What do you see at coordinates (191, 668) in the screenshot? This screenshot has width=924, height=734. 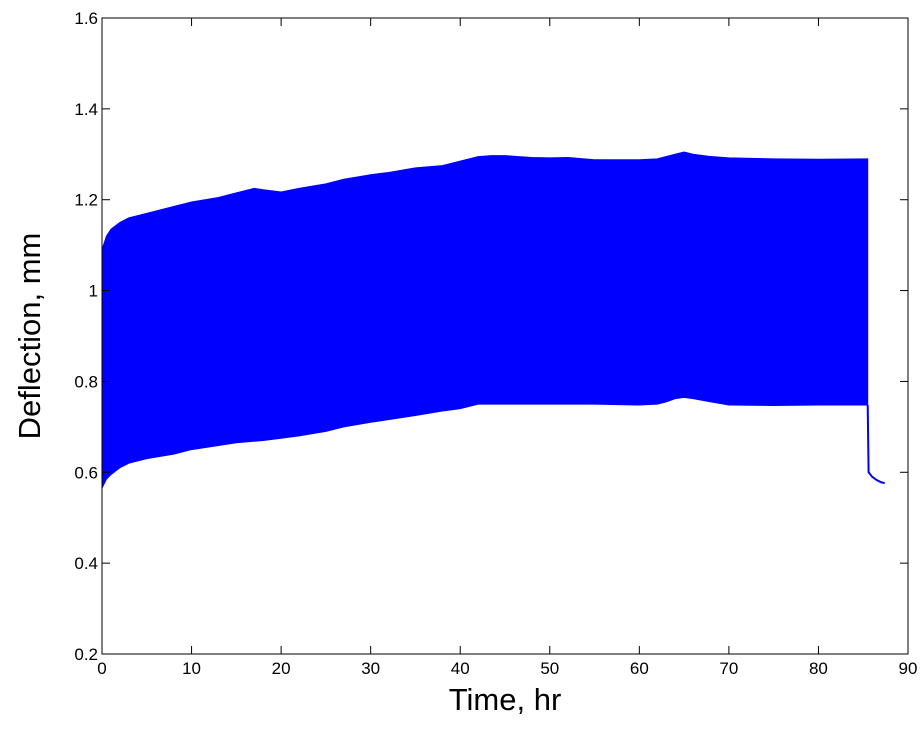 I see `x-tick-label: 10` at bounding box center [191, 668].